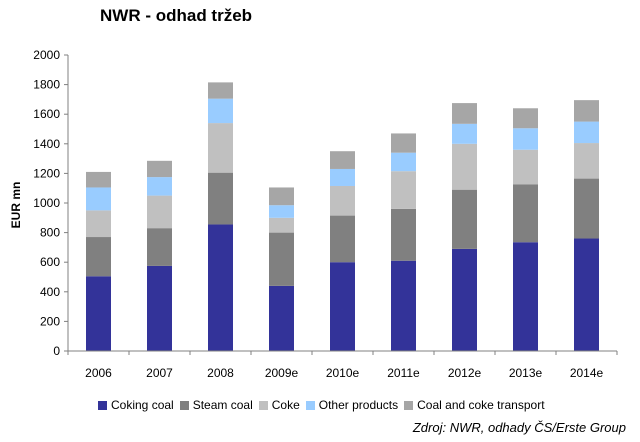 The image size is (640, 442). I want to click on bar-segment-steam-coal-2009e, so click(281, 259).